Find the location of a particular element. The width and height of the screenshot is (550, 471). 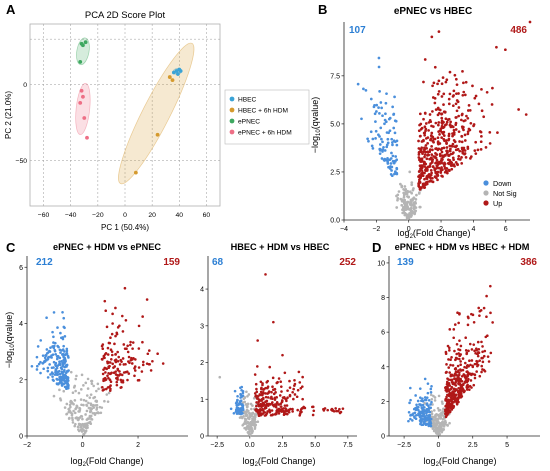

x-label-suffix: (Fold Change) is located at coordinates (468, 461).